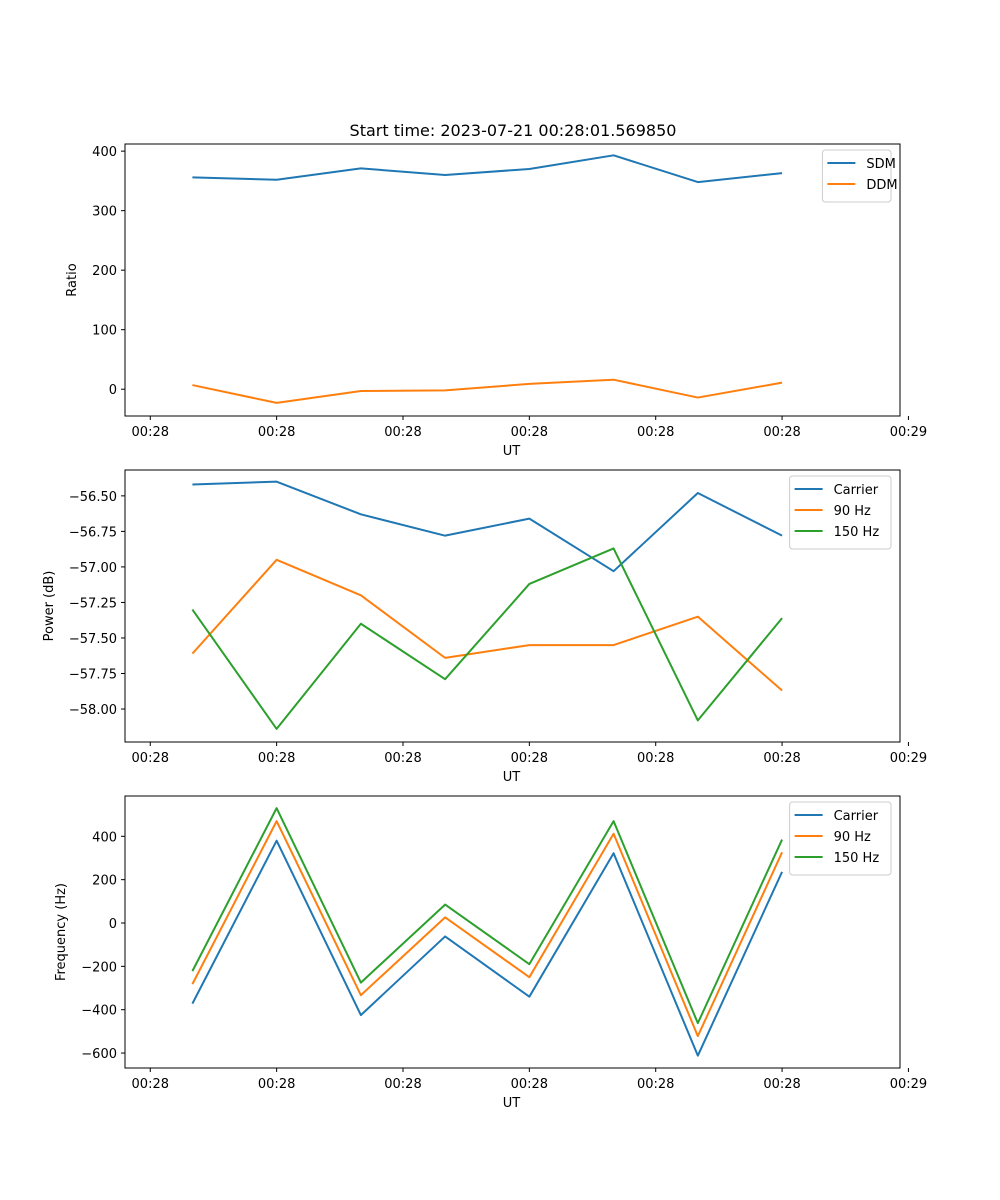  Describe the element at coordinates (93, 675) in the screenshot. I see `power-y-tick-label: −57.75` at that location.